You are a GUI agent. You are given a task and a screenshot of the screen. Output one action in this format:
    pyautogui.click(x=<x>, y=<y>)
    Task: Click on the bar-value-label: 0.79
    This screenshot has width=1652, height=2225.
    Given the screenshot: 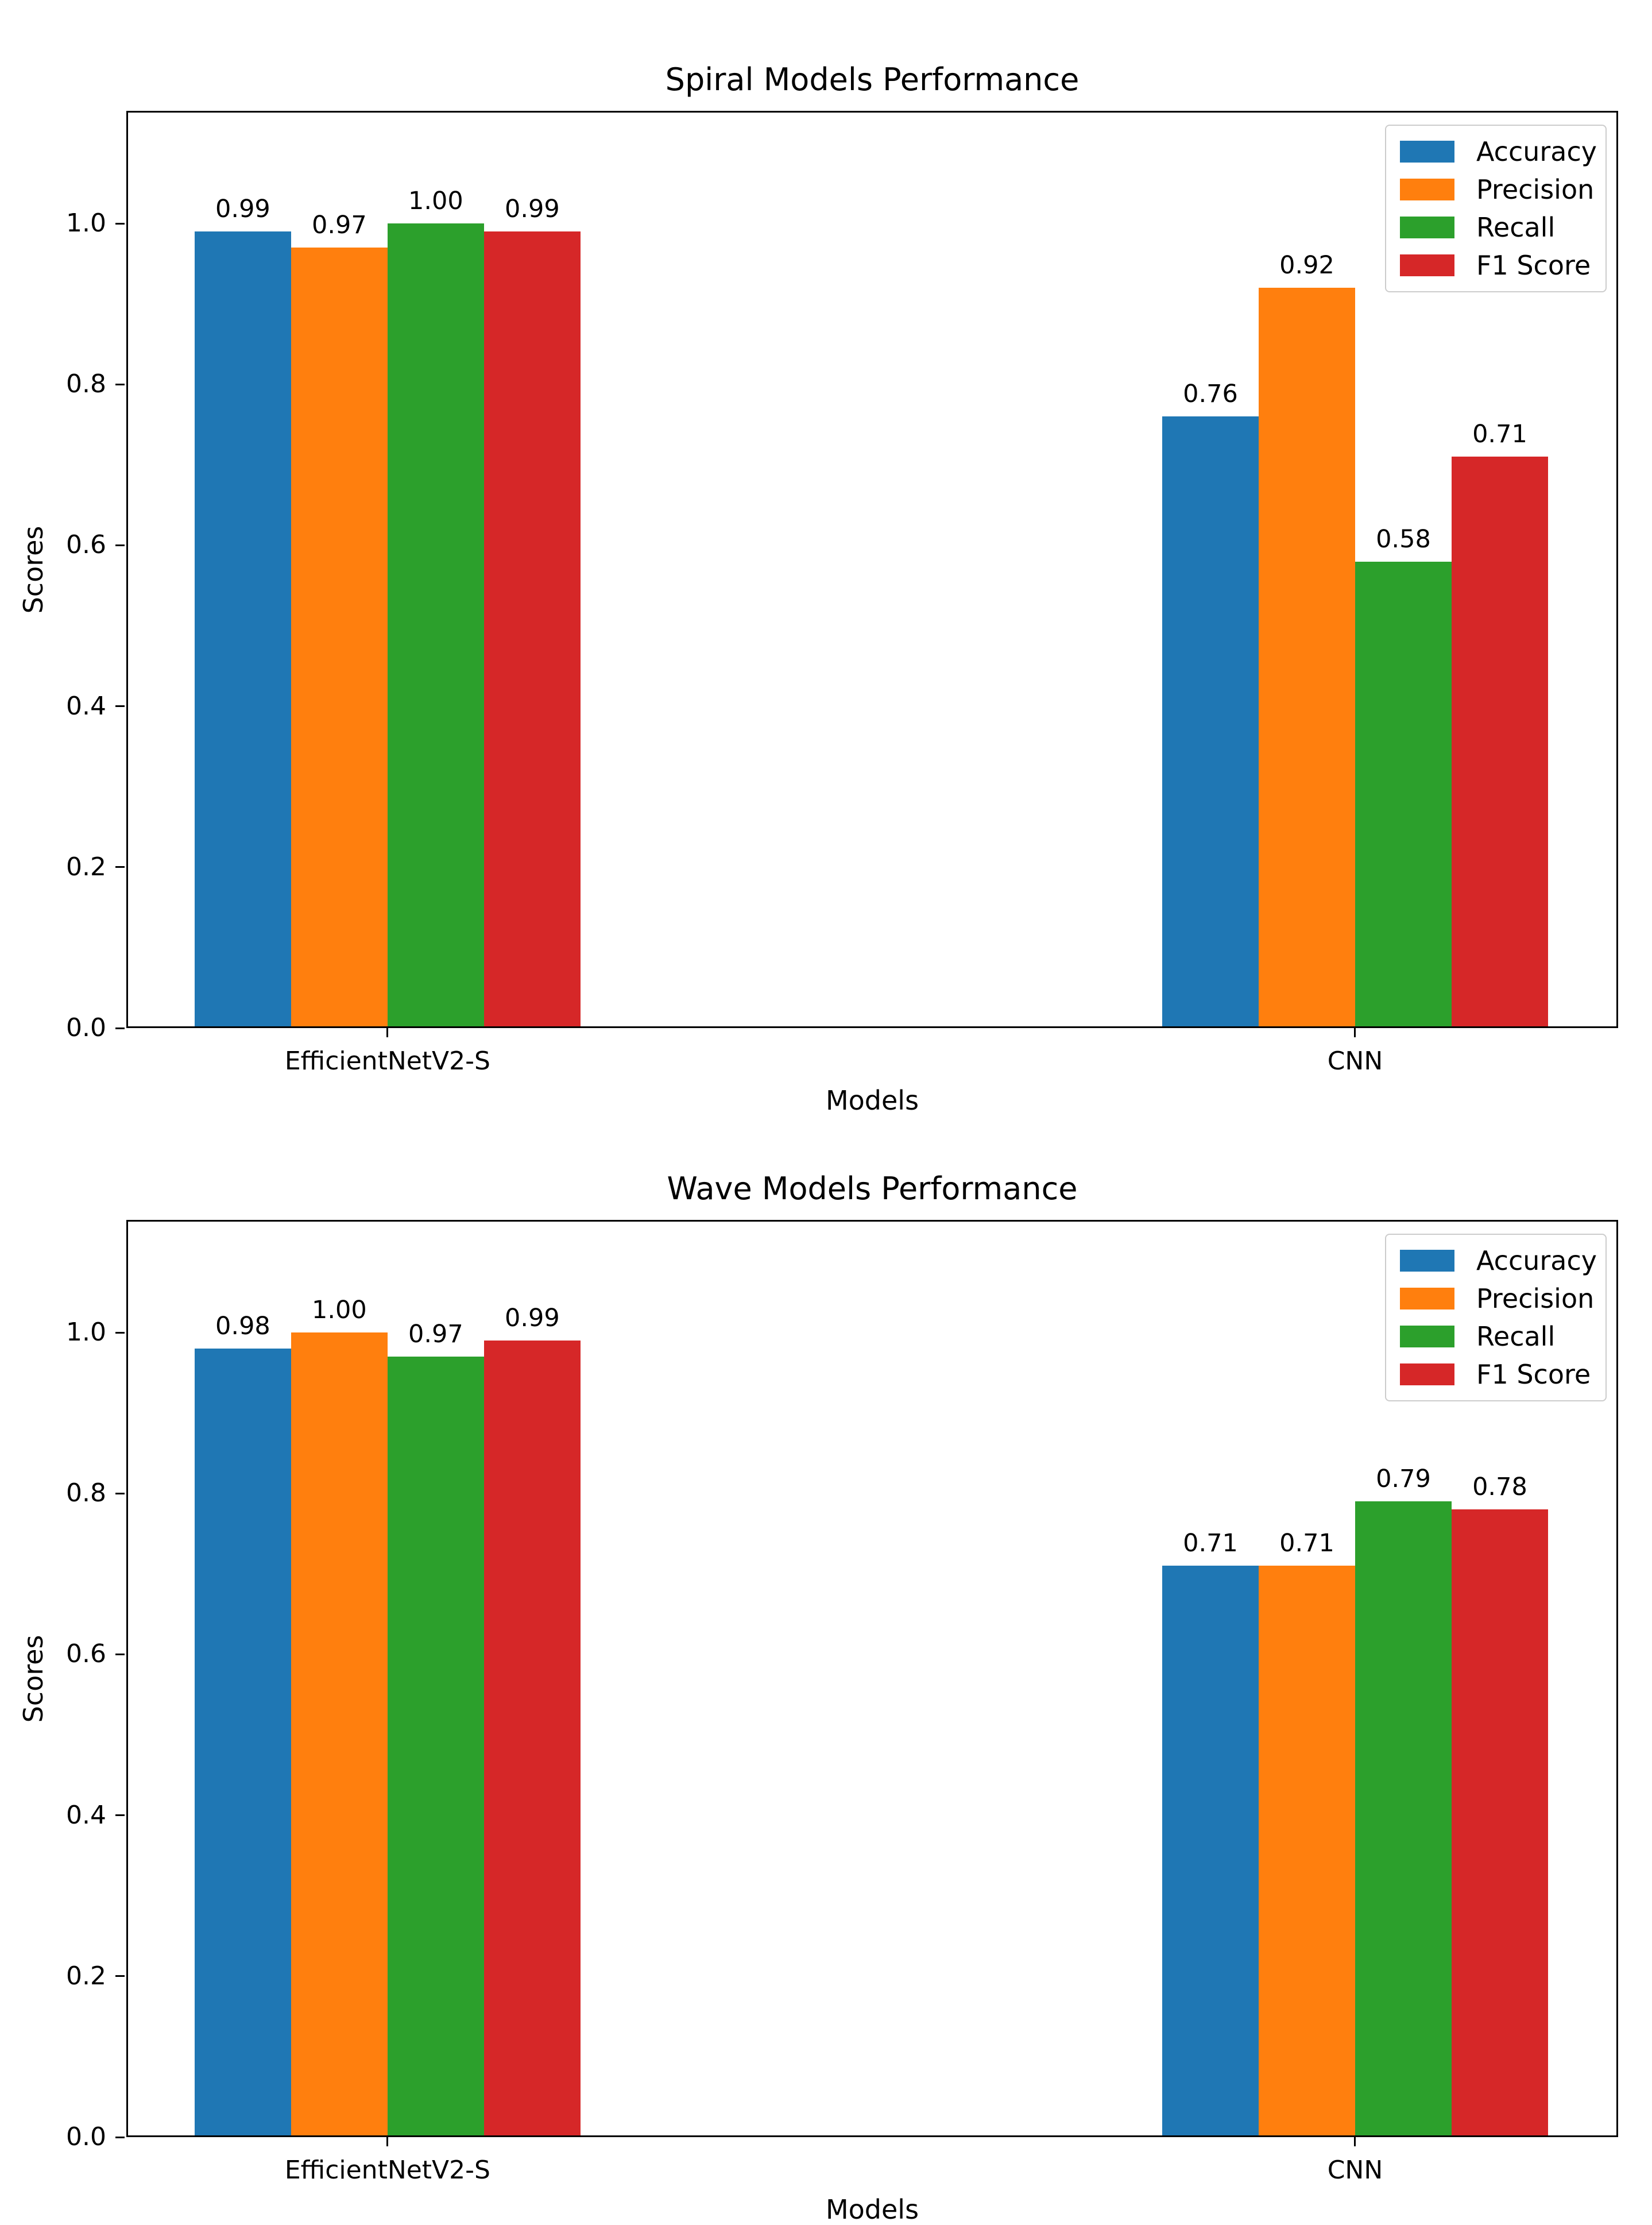 What is the action you would take?
    pyautogui.click(x=1403, y=1479)
    